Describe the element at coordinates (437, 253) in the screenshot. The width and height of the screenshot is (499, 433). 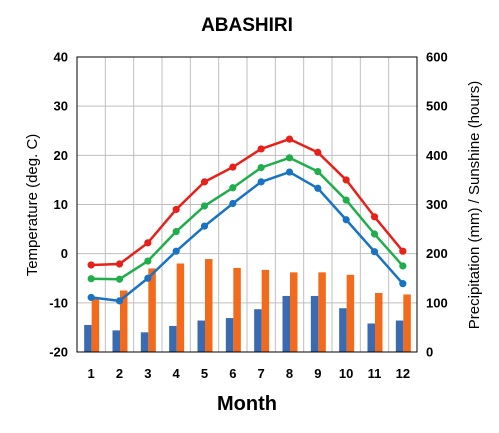
I see `y-right-tick-label: 200` at that location.